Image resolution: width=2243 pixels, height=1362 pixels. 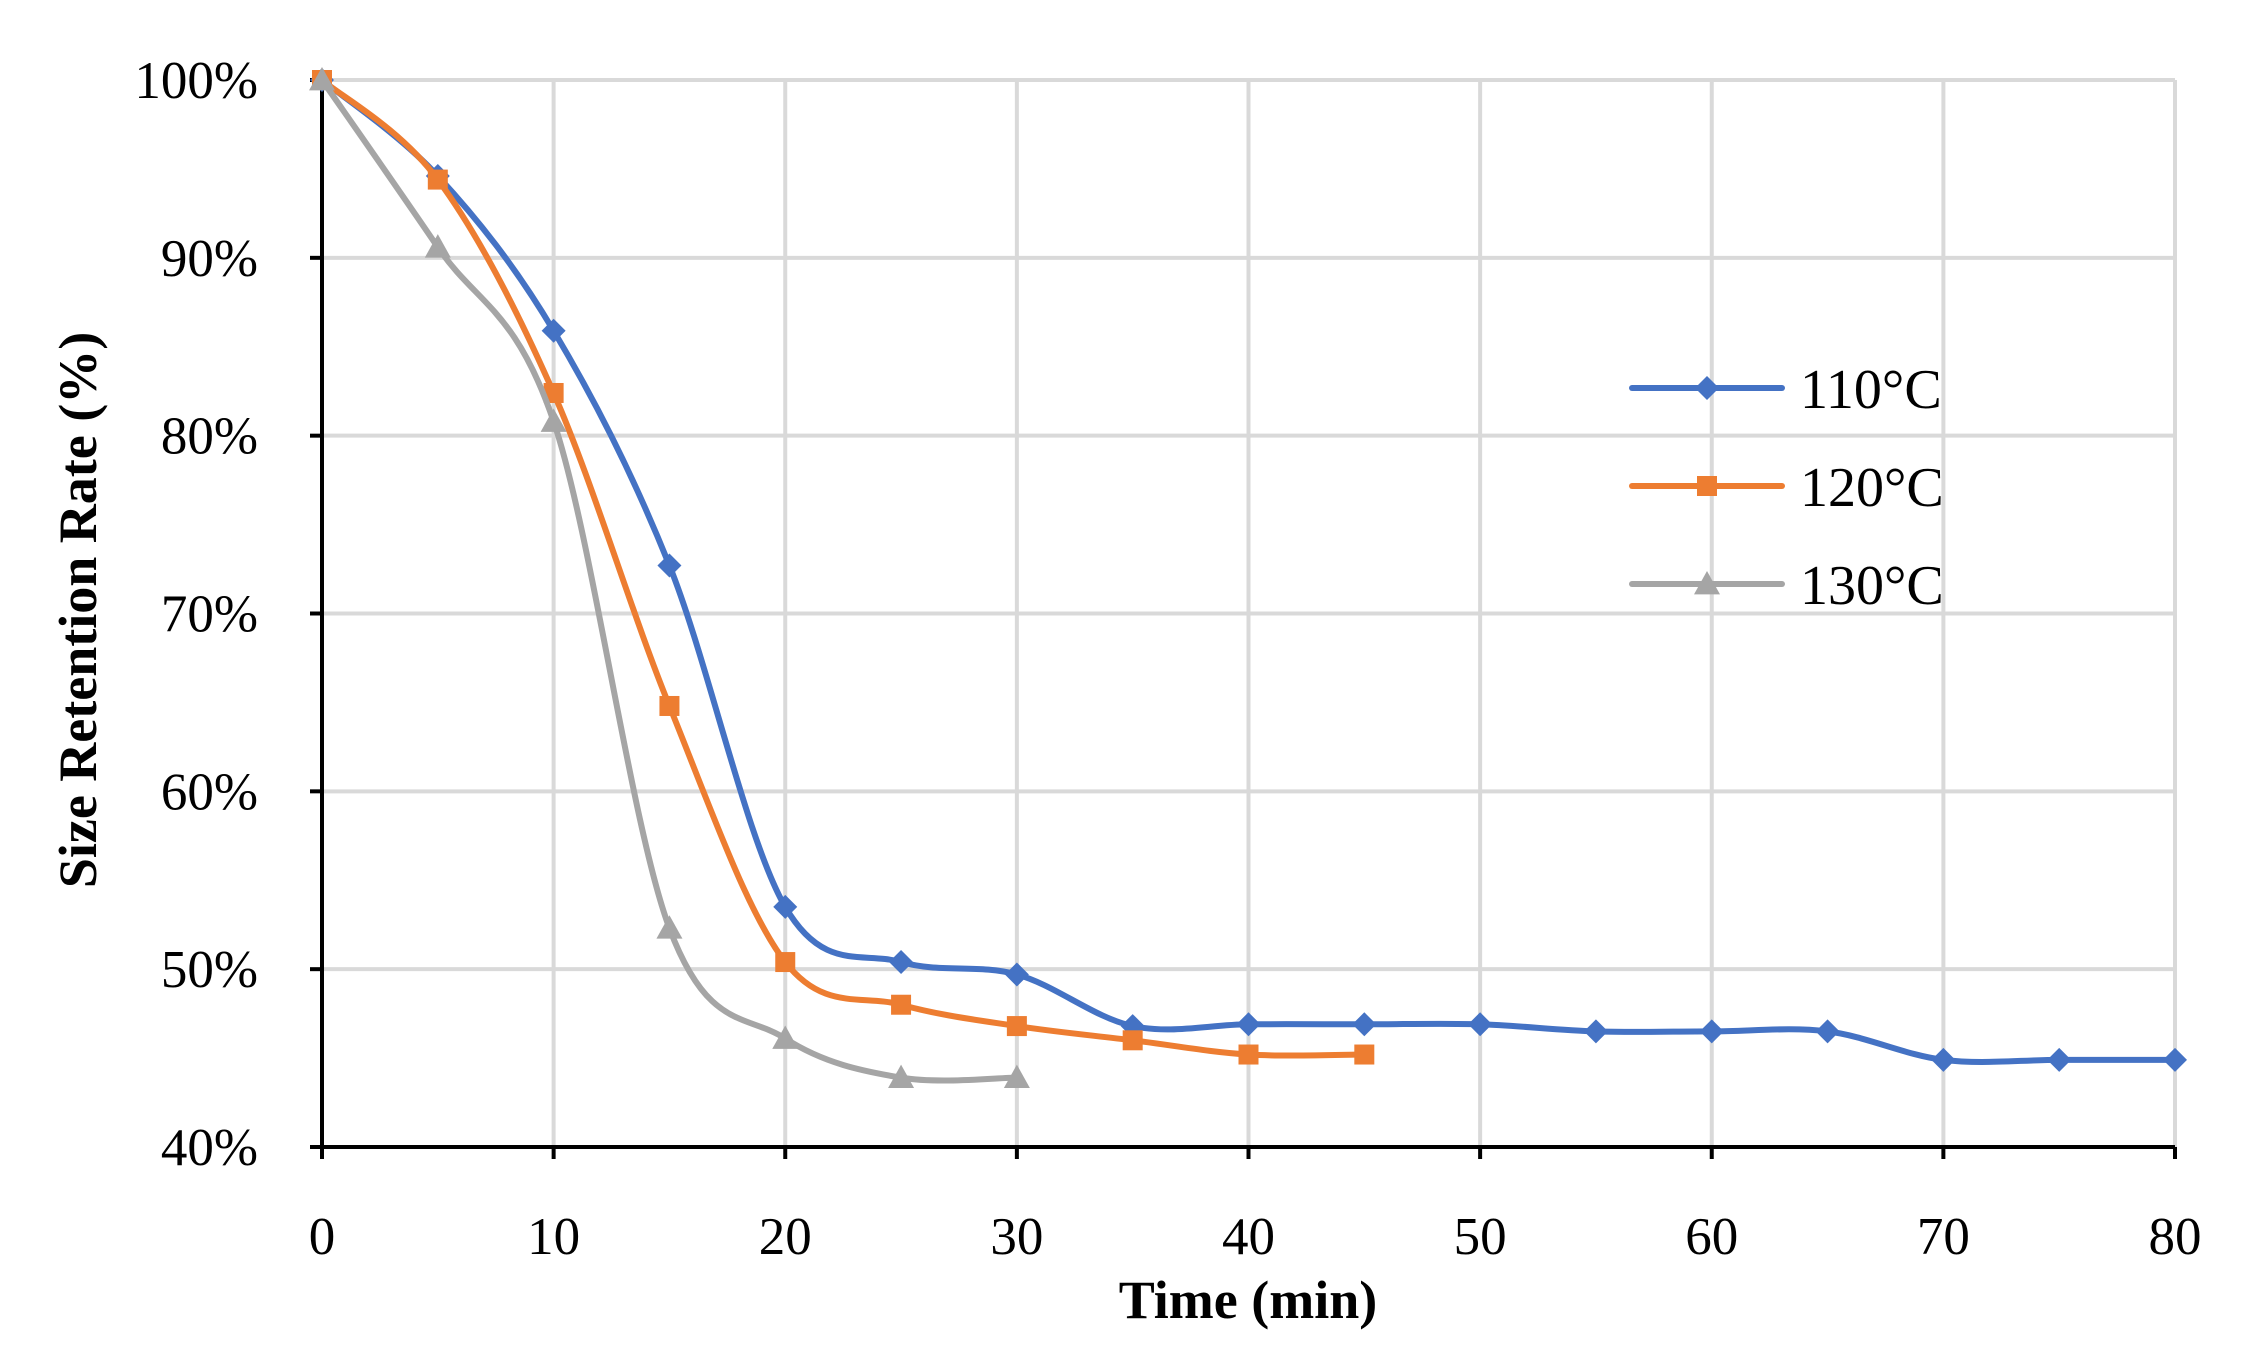 I want to click on x-tick-label: 30, so click(x=1016, y=1237).